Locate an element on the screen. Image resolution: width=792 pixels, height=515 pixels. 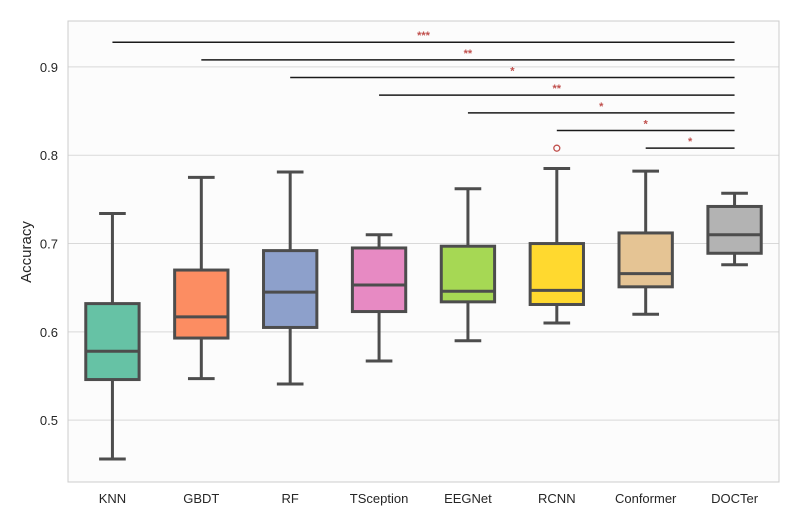
box-rf is located at coordinates (290, 278).